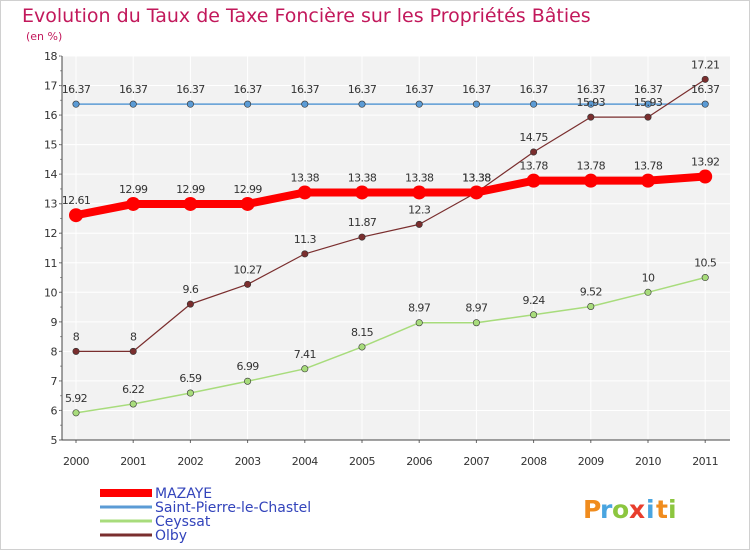 This screenshot has height=550, width=750. What do you see at coordinates (54, 351) in the screenshot?
I see `y-tick-label: 8` at bounding box center [54, 351].